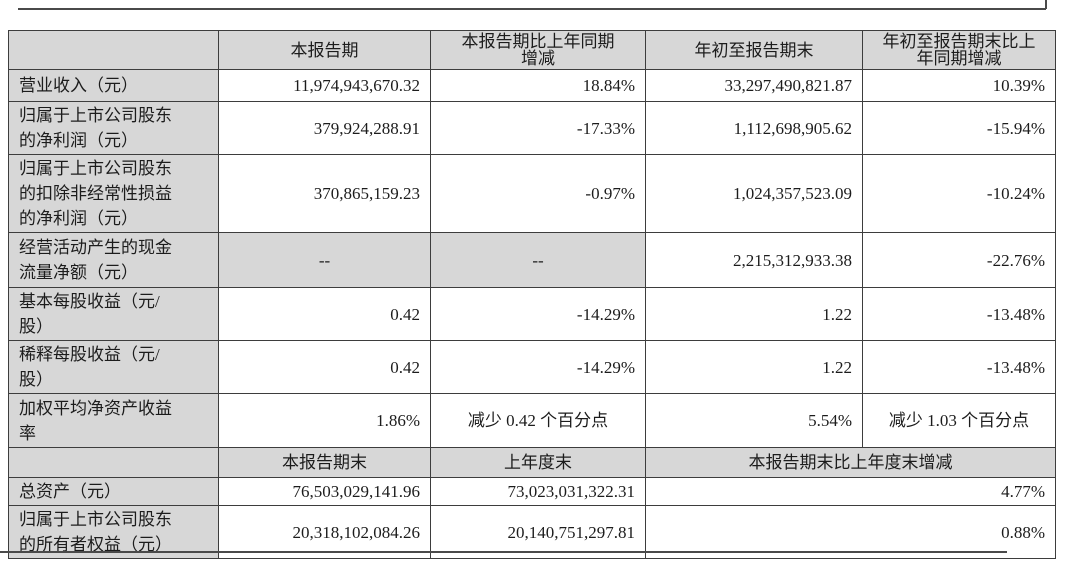 The image size is (1080, 561). What do you see at coordinates (959, 193) in the screenshot?
I see `table-cell: -10.24%` at bounding box center [959, 193].